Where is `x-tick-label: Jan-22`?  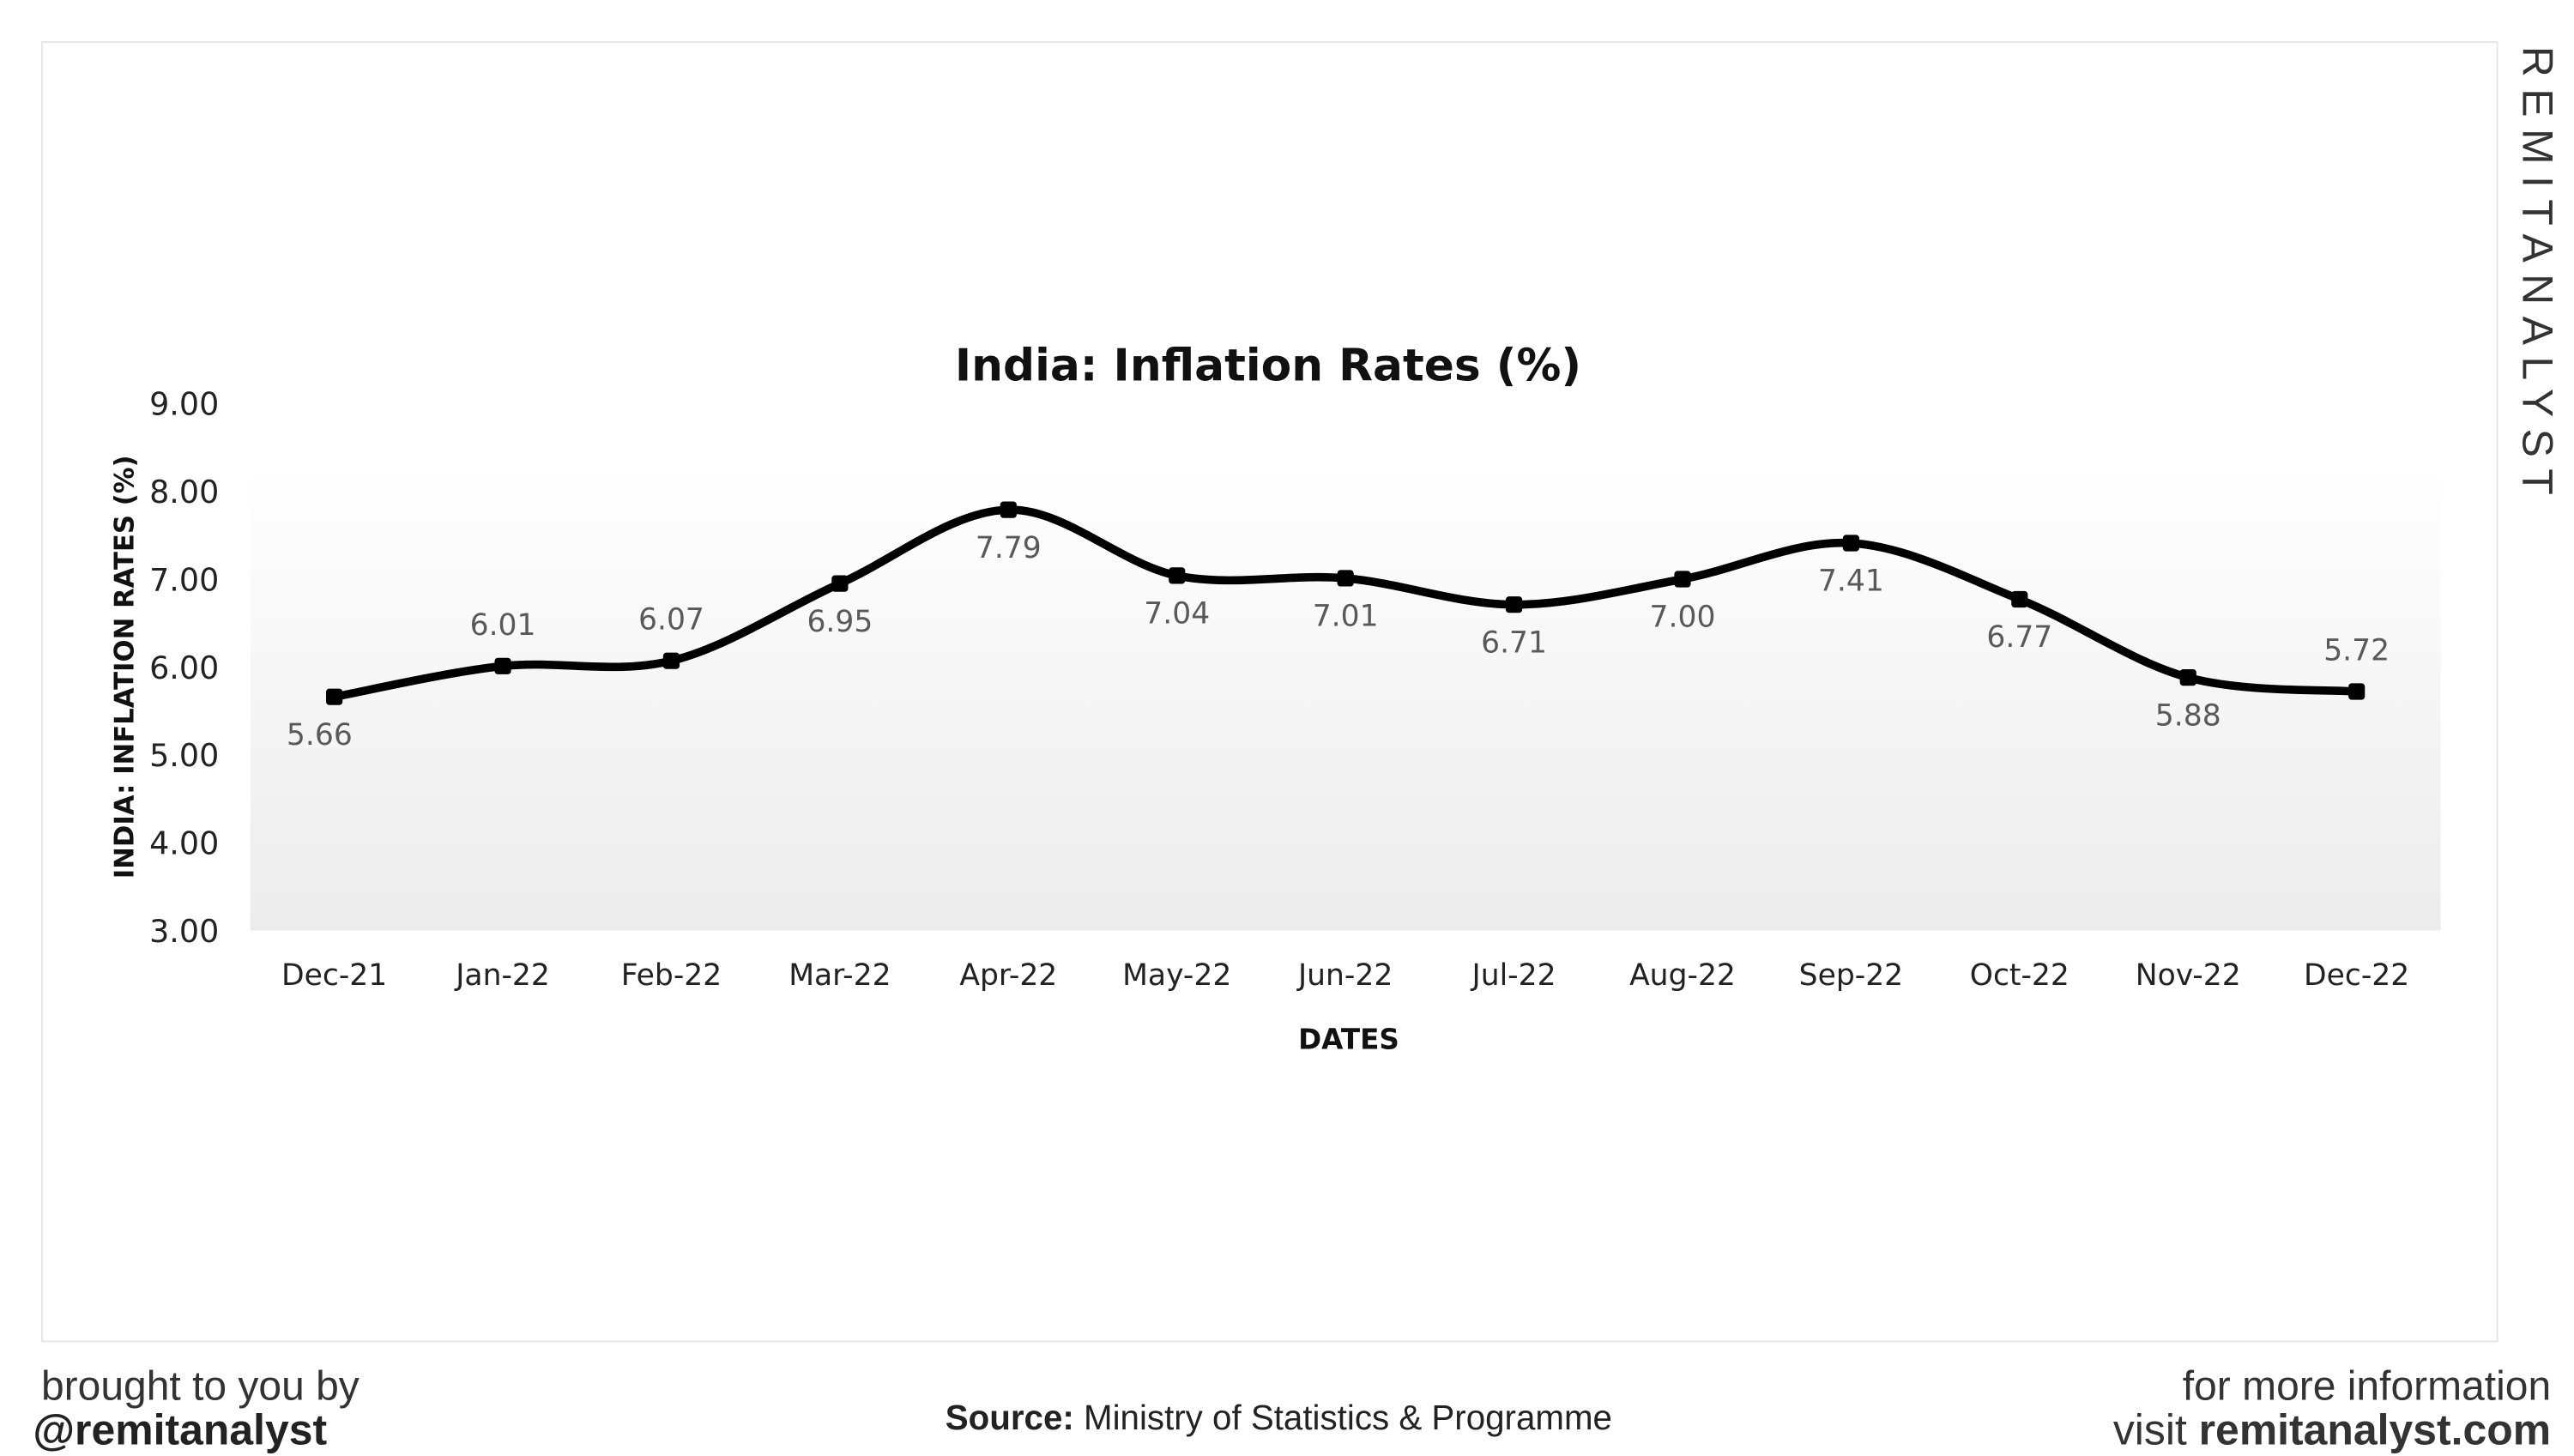 x-tick-label: Jan-22 is located at coordinates (502, 975).